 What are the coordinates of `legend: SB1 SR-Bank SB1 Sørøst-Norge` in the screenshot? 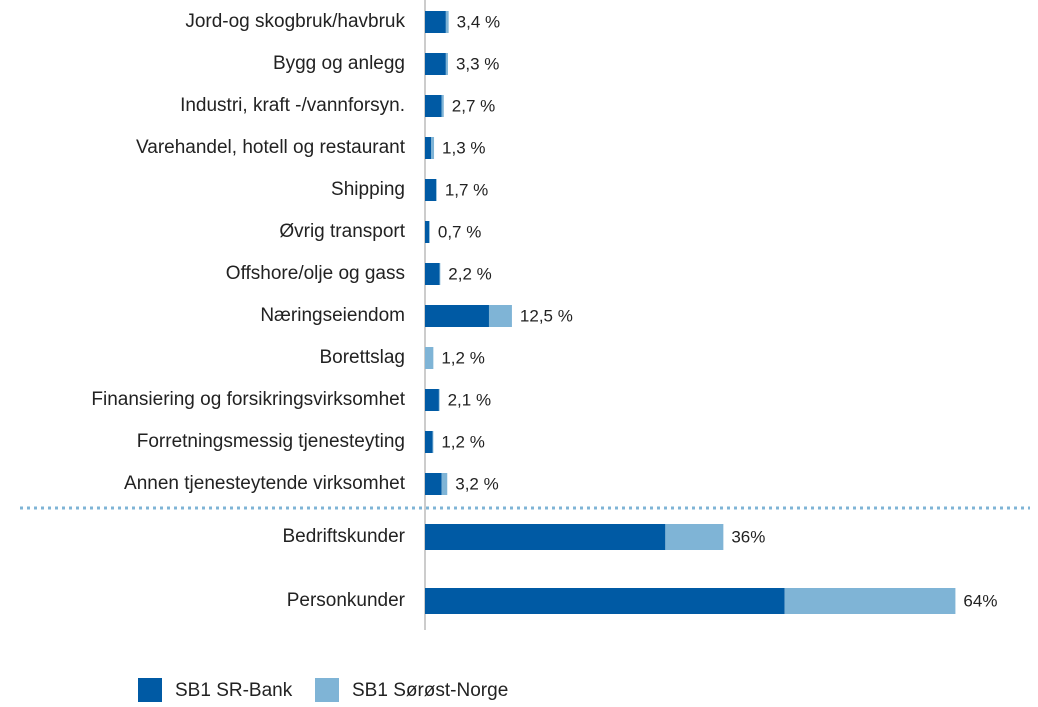 It's located at (323, 690).